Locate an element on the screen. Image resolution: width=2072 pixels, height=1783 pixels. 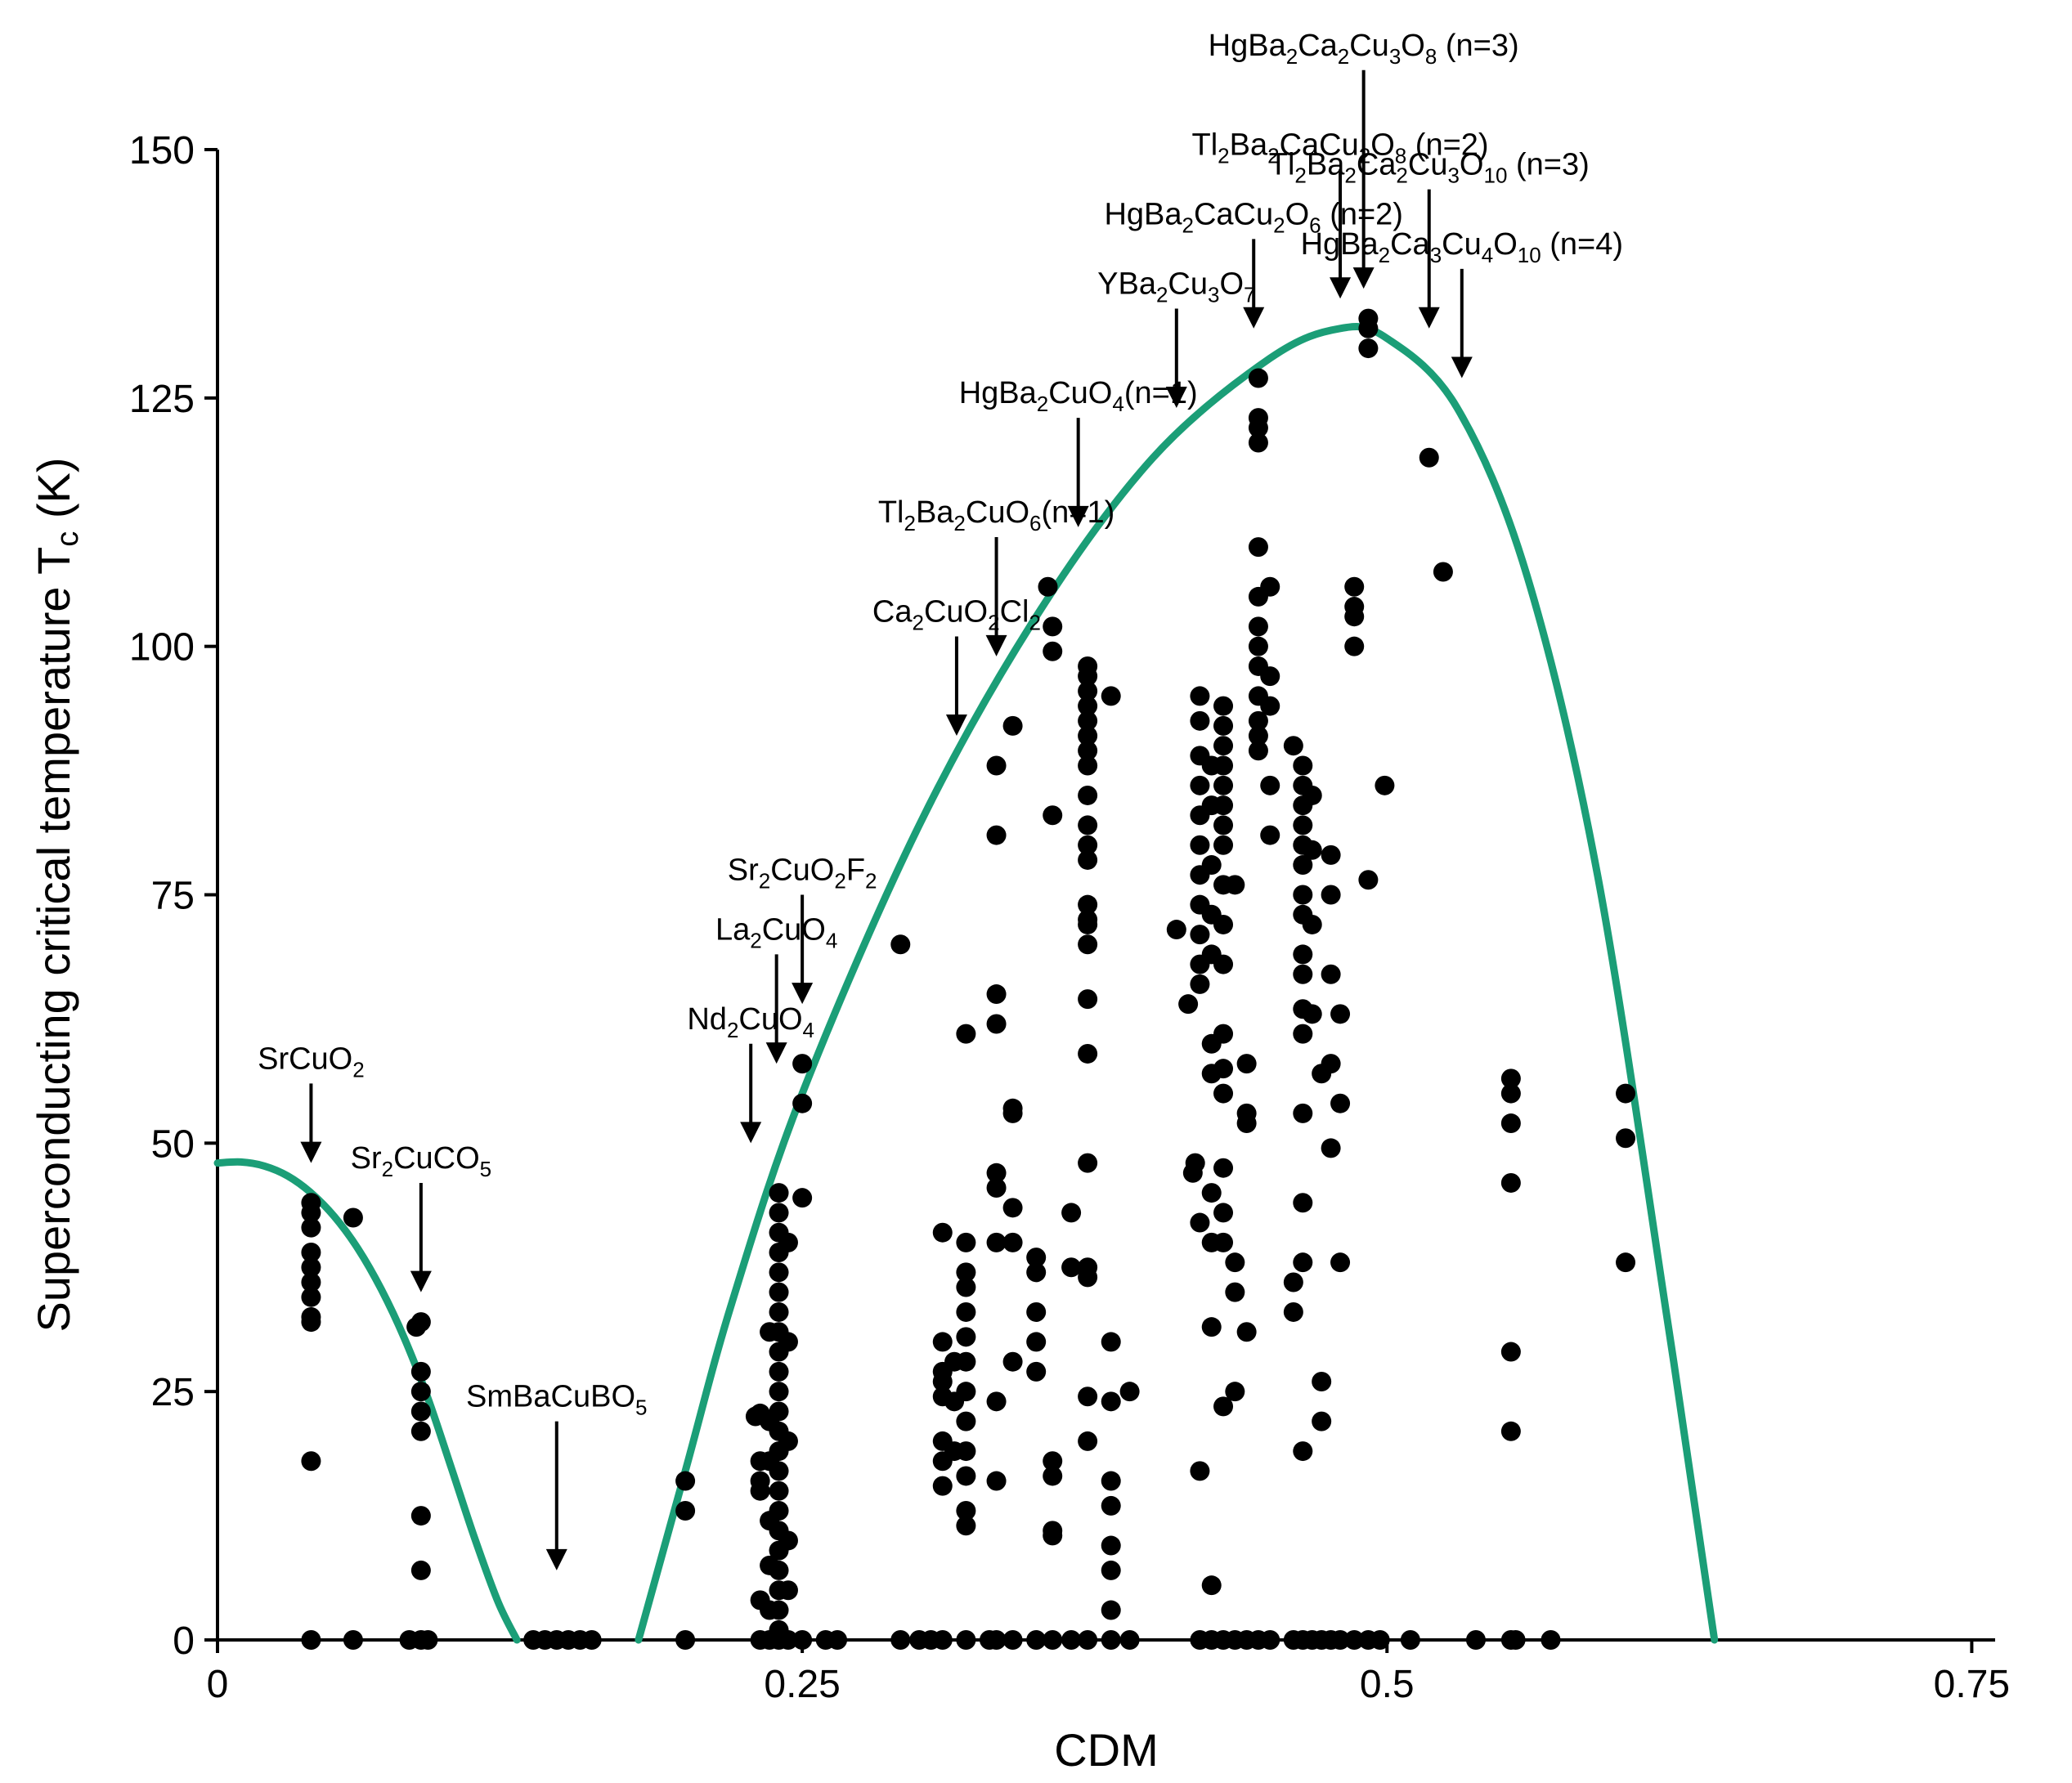
annotation-label: HgBa2Ca2Cu3O8 (n=3) is located at coordinates (1364, 49).